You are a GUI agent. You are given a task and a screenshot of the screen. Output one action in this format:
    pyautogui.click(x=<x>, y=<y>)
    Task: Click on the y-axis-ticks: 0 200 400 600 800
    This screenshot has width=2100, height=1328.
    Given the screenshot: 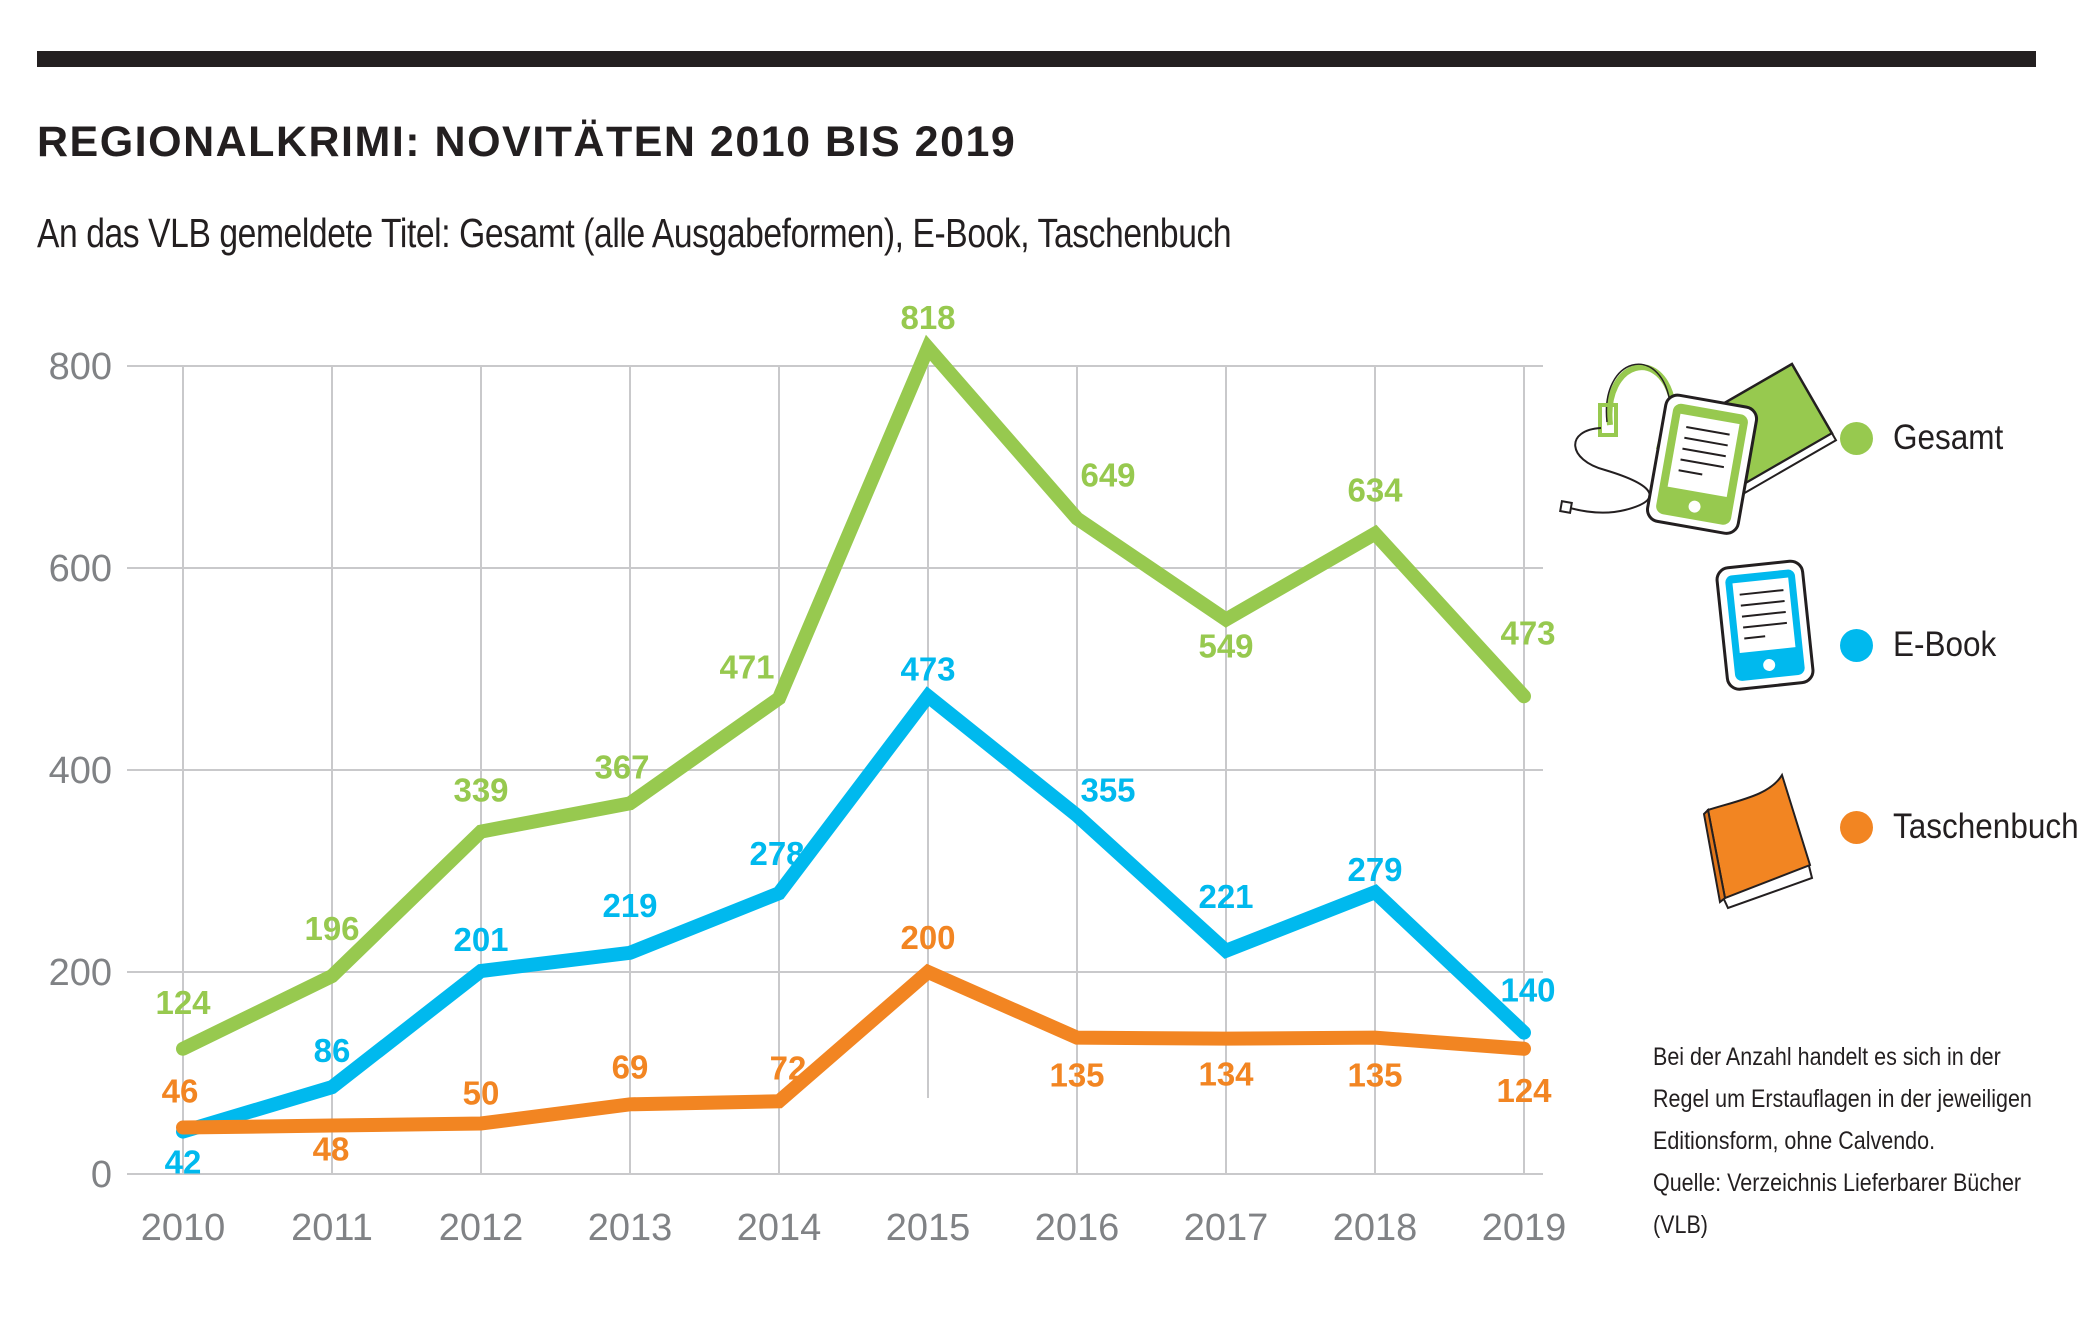 What is the action you would take?
    pyautogui.click(x=80, y=771)
    